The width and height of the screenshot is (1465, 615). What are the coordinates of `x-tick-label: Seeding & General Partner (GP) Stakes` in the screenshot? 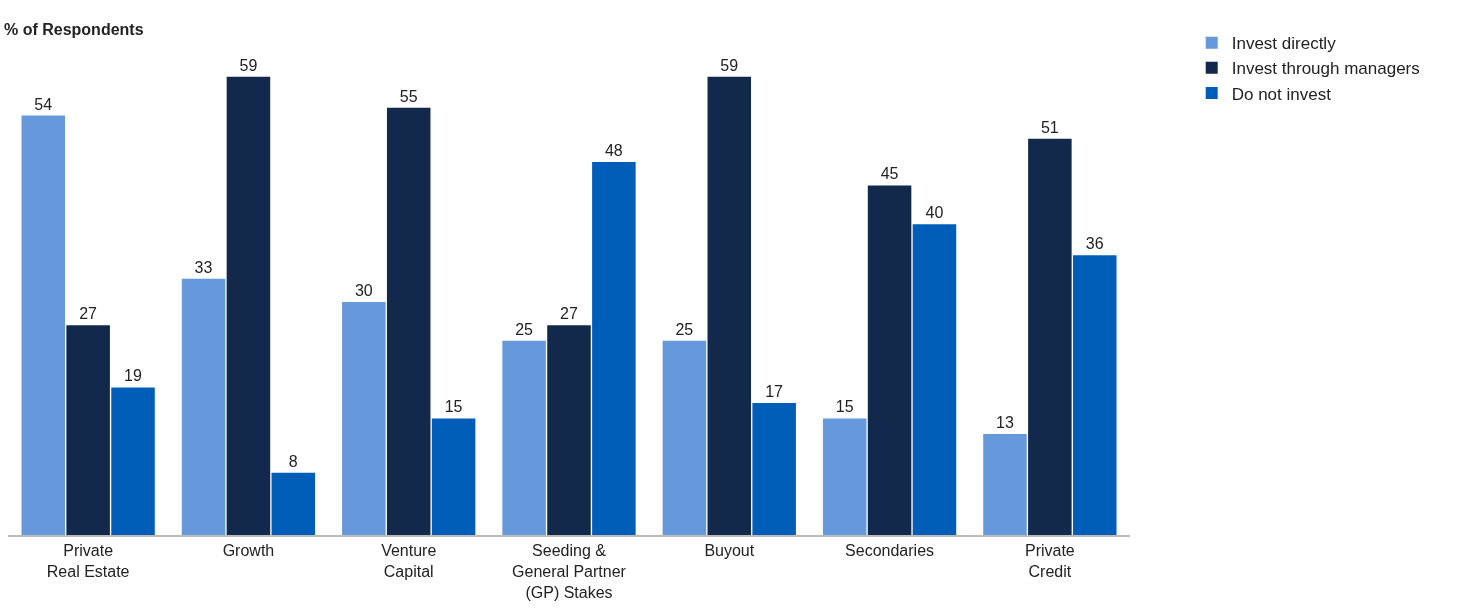 It's located at (569, 571).